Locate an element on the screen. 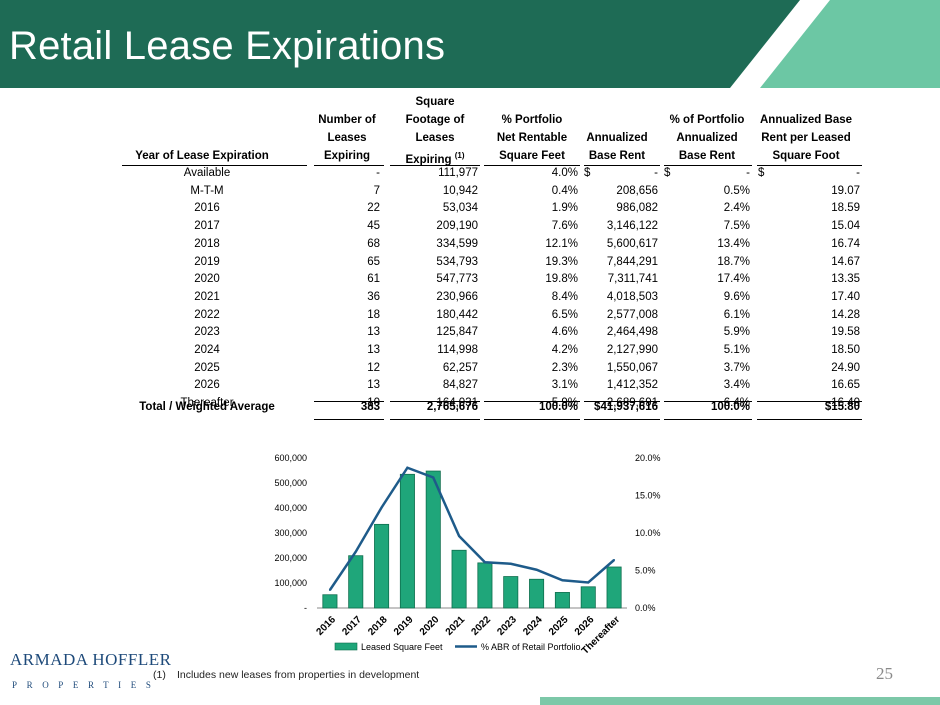 The image size is (940, 705). x-tick-label: 2016 is located at coordinates (327, 626).